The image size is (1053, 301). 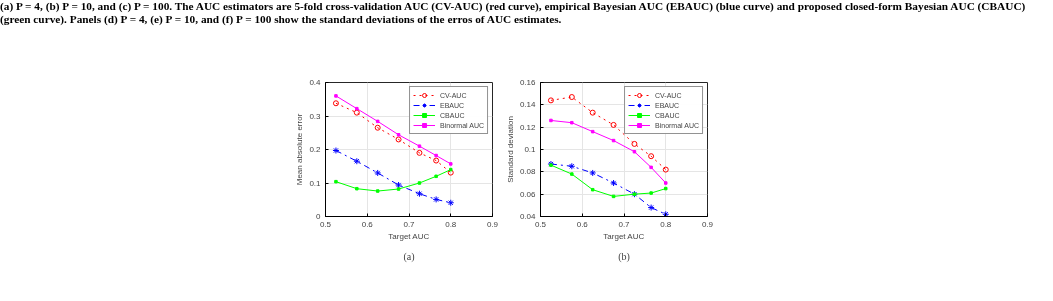 What do you see at coordinates (409, 256) in the screenshot?
I see `text: (a)` at bounding box center [409, 256].